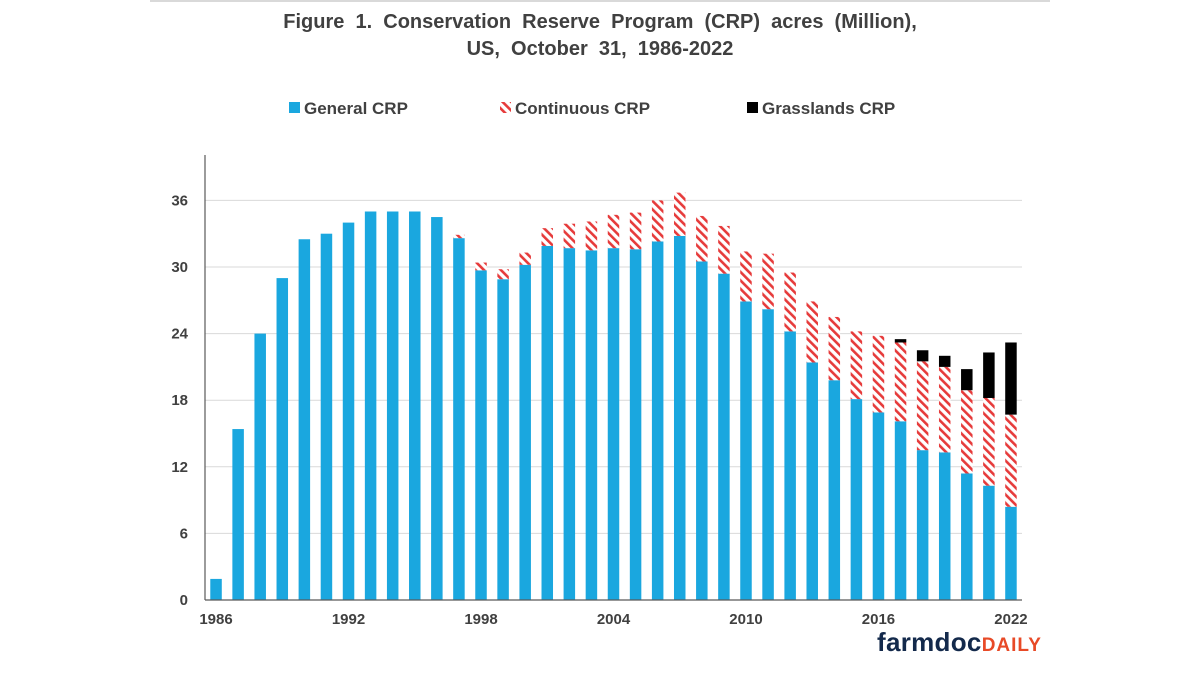 This screenshot has width=1200, height=676. What do you see at coordinates (967, 536) in the screenshot?
I see `bar-2020-general-crp` at bounding box center [967, 536].